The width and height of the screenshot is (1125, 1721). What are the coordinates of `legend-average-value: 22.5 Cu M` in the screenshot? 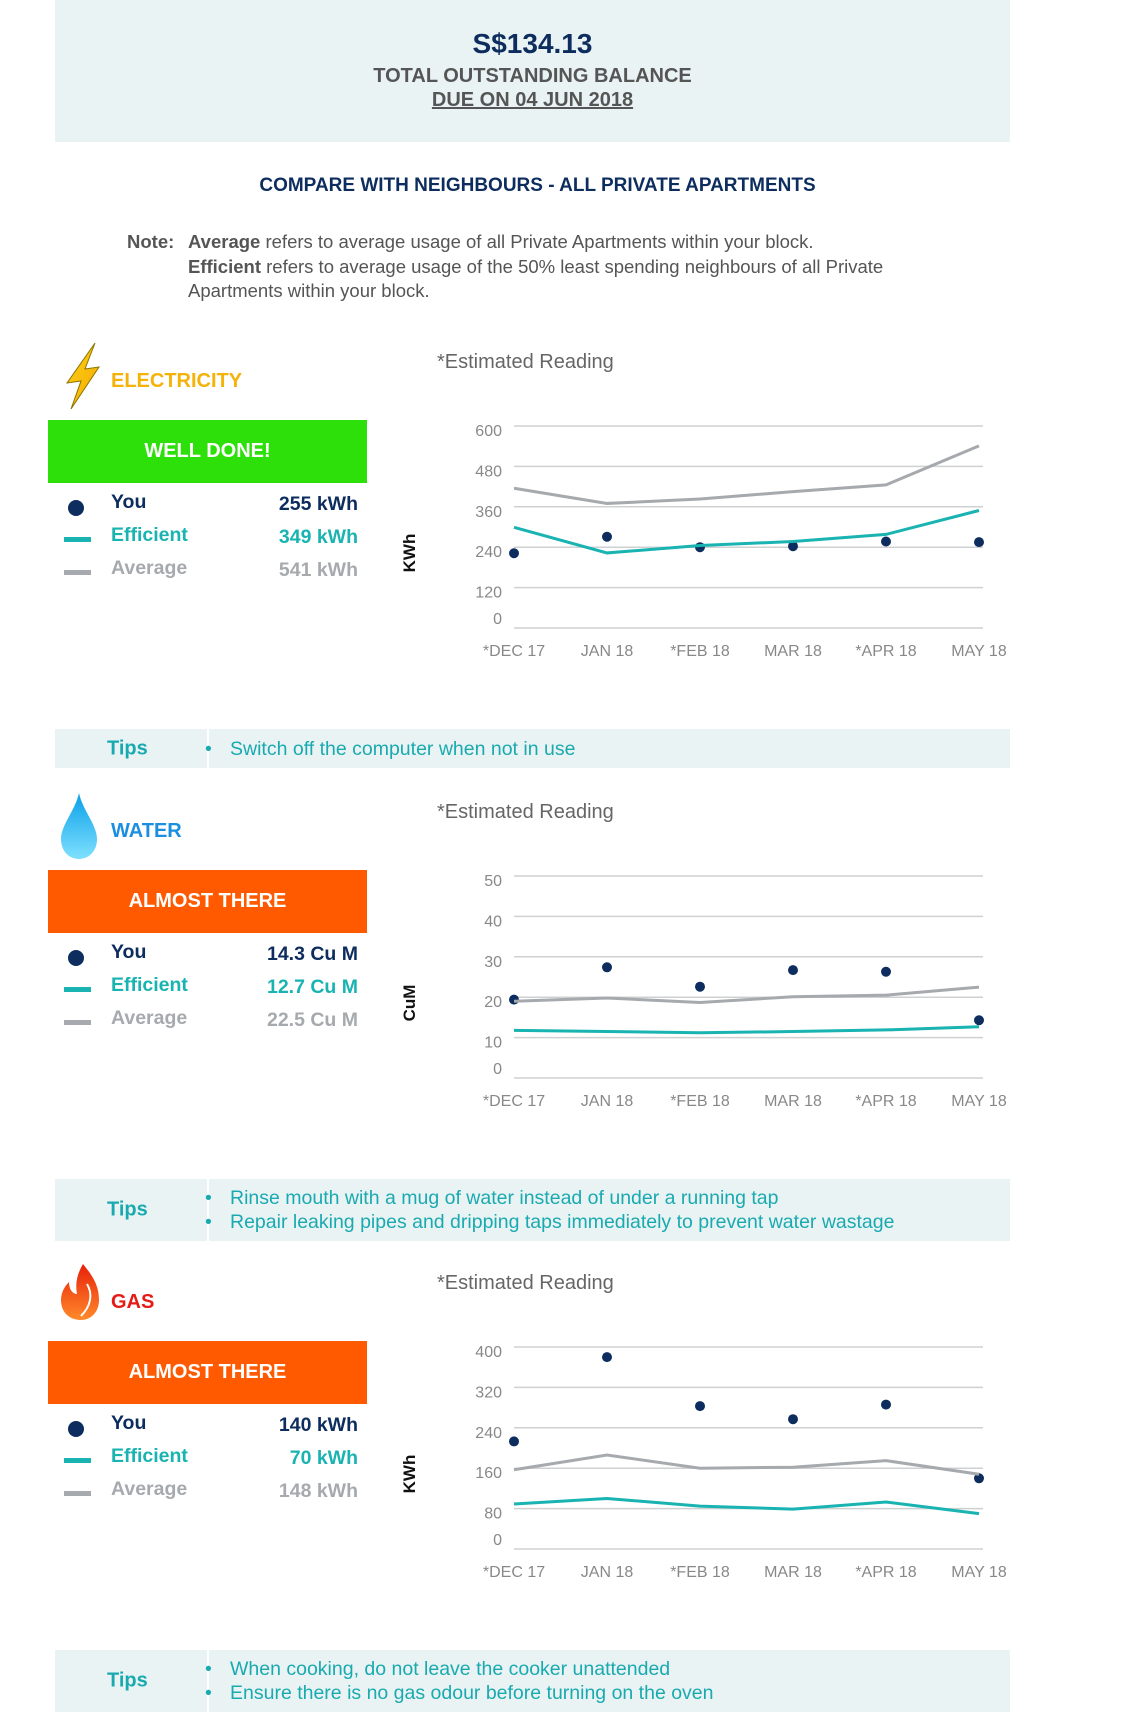 It's located at (312, 1020).